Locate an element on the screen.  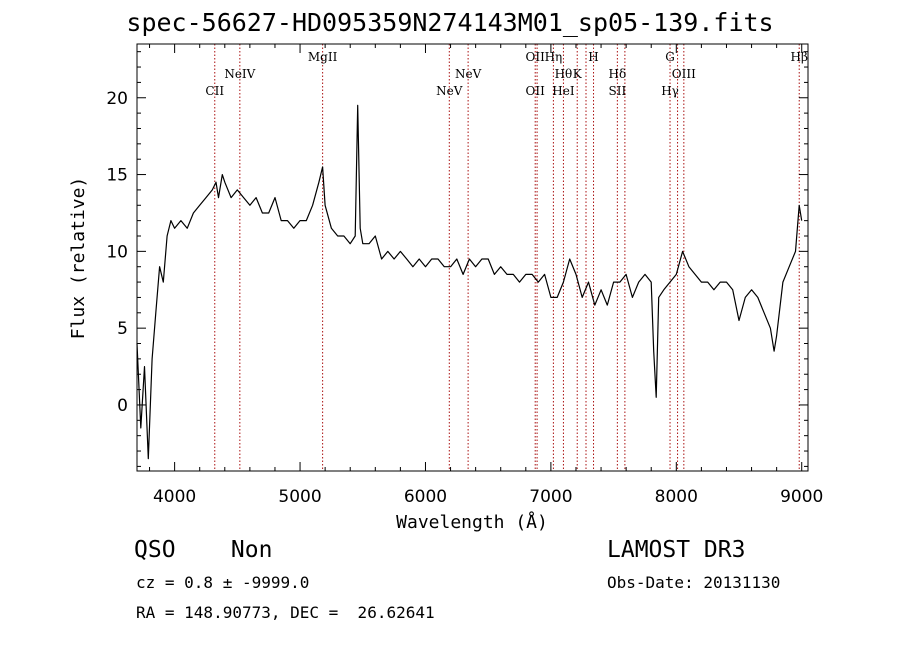
observation-date: Obs-Date: 20131130 is located at coordinates (694, 582).